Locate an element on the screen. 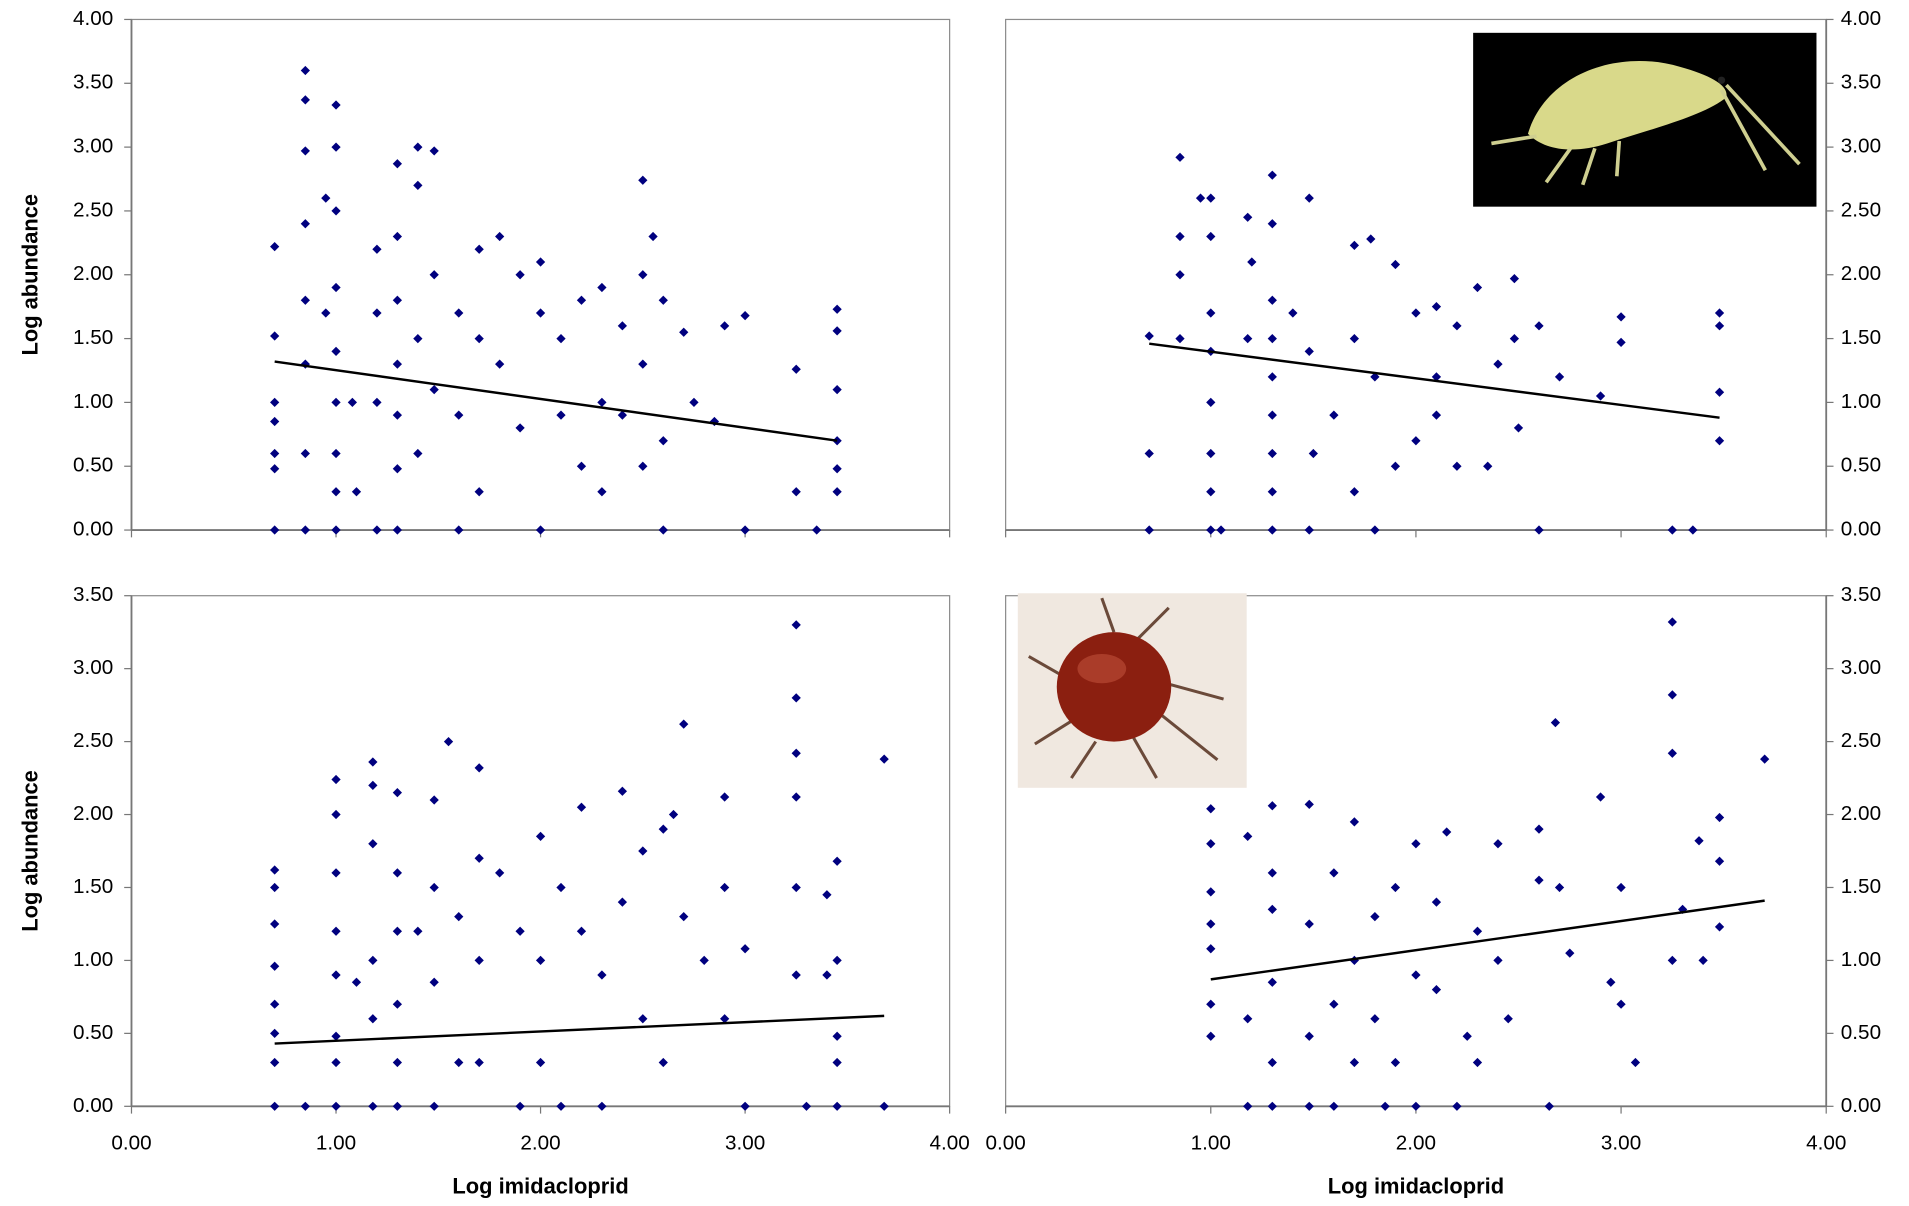 This screenshot has width=1909, height=1206. trend-line is located at coordinates (579, 1029).